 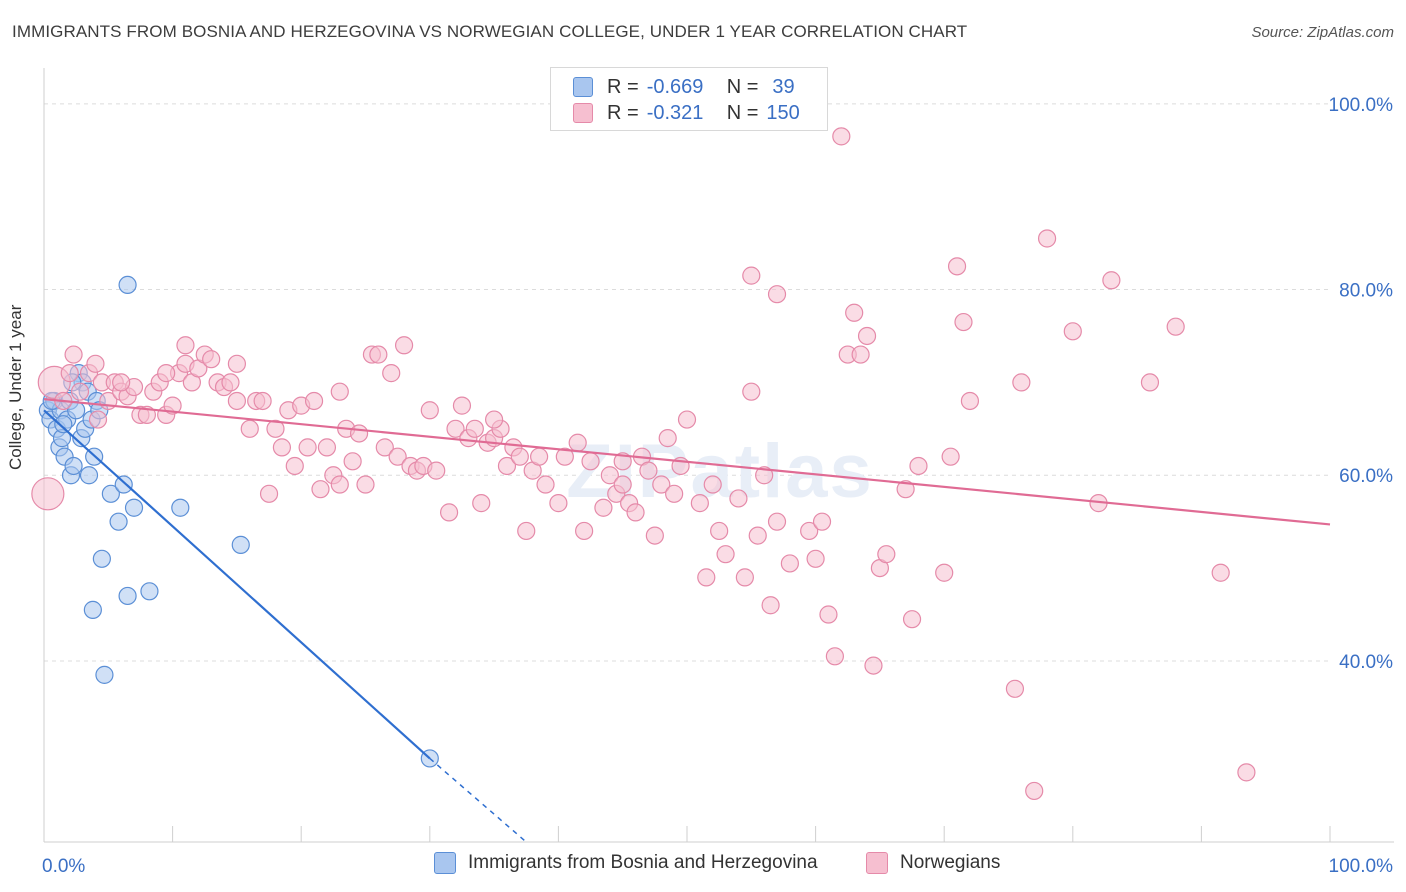 What do you see at coordinates (1366, 476) in the screenshot?
I see `y-tick-label: 60.0%` at bounding box center [1366, 476].